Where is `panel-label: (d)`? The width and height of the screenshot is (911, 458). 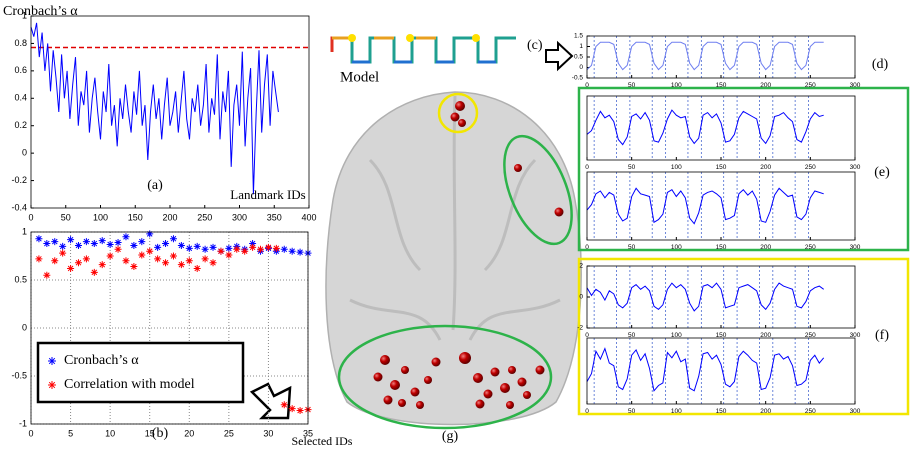 panel-label: (d) is located at coordinates (880, 64).